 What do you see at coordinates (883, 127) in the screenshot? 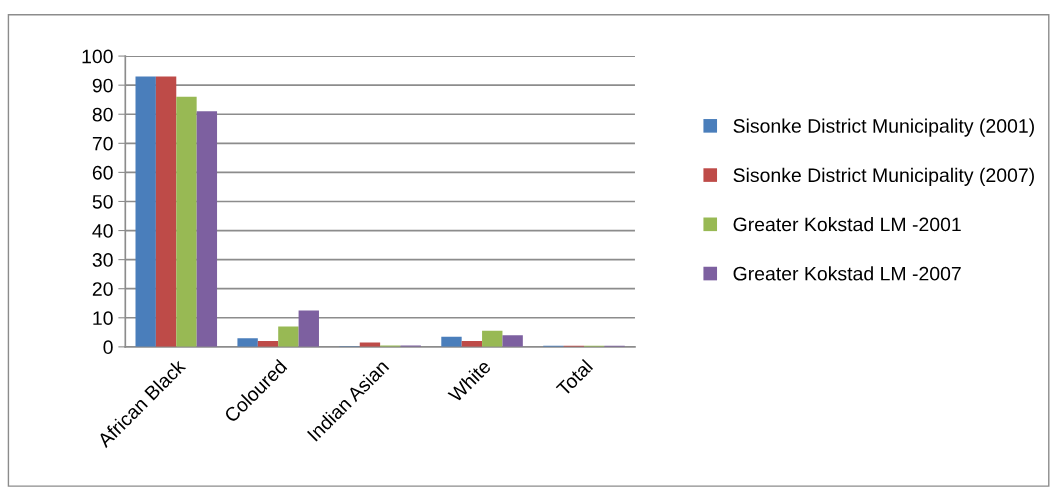
I see `legend-label: Sisonke District Municipality (2001)` at bounding box center [883, 127].